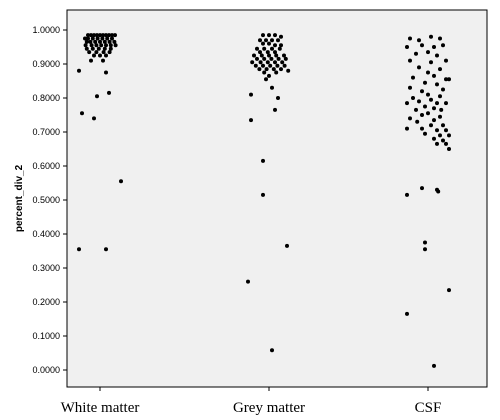 This screenshot has height=420, width=500. I want to click on y-tick-label: 0.8000, so click(46, 98).